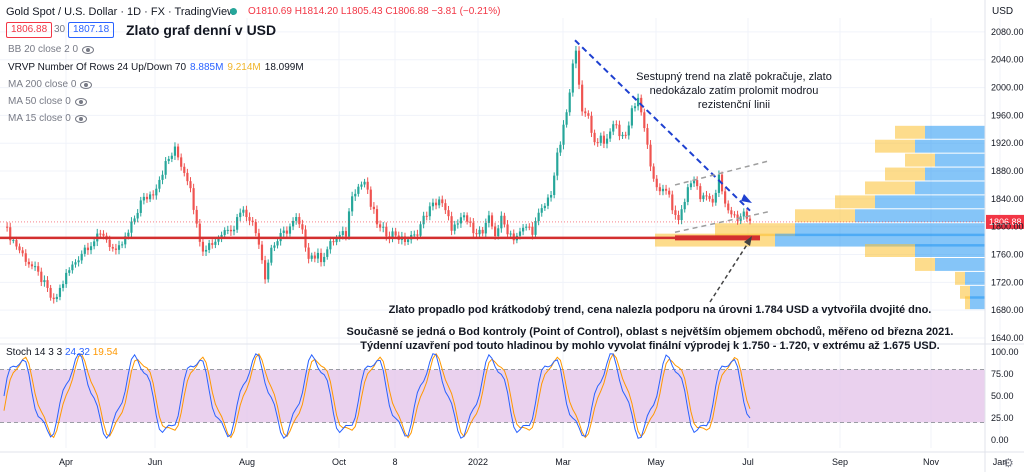 The width and height of the screenshot is (1024, 472). I want to click on channel-upper, so click(722, 172).